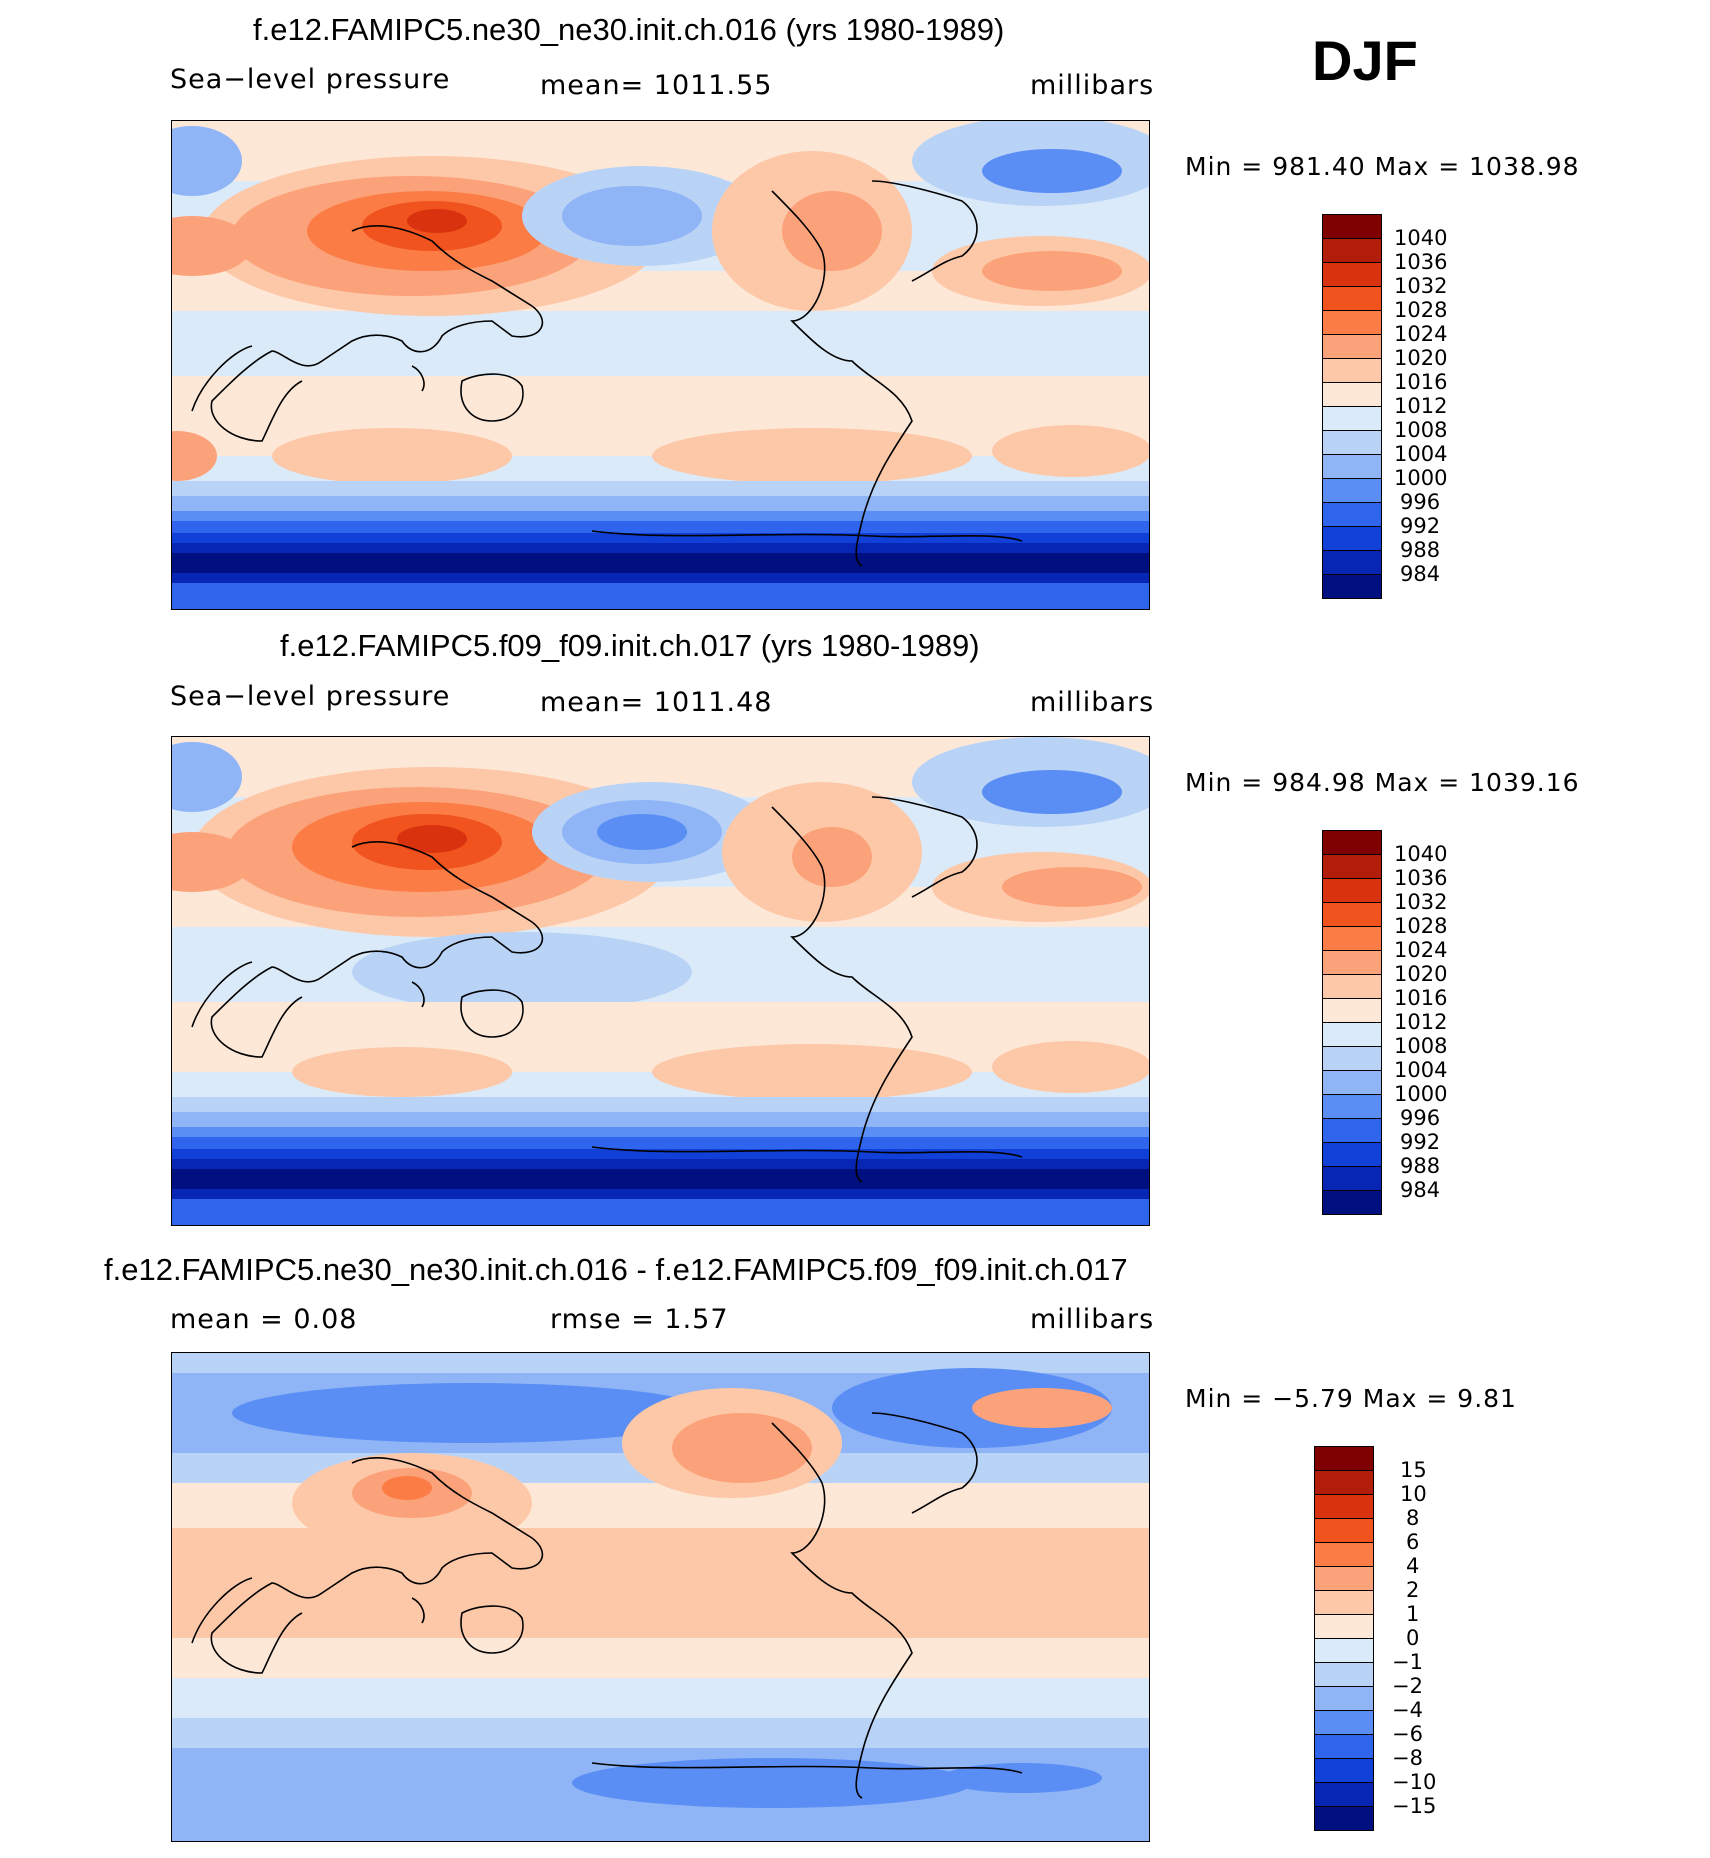 Image resolution: width=1710 pixels, height=1858 pixels. What do you see at coordinates (1421, 1070) in the screenshot?
I see `cbar2-label: 1004` at bounding box center [1421, 1070].